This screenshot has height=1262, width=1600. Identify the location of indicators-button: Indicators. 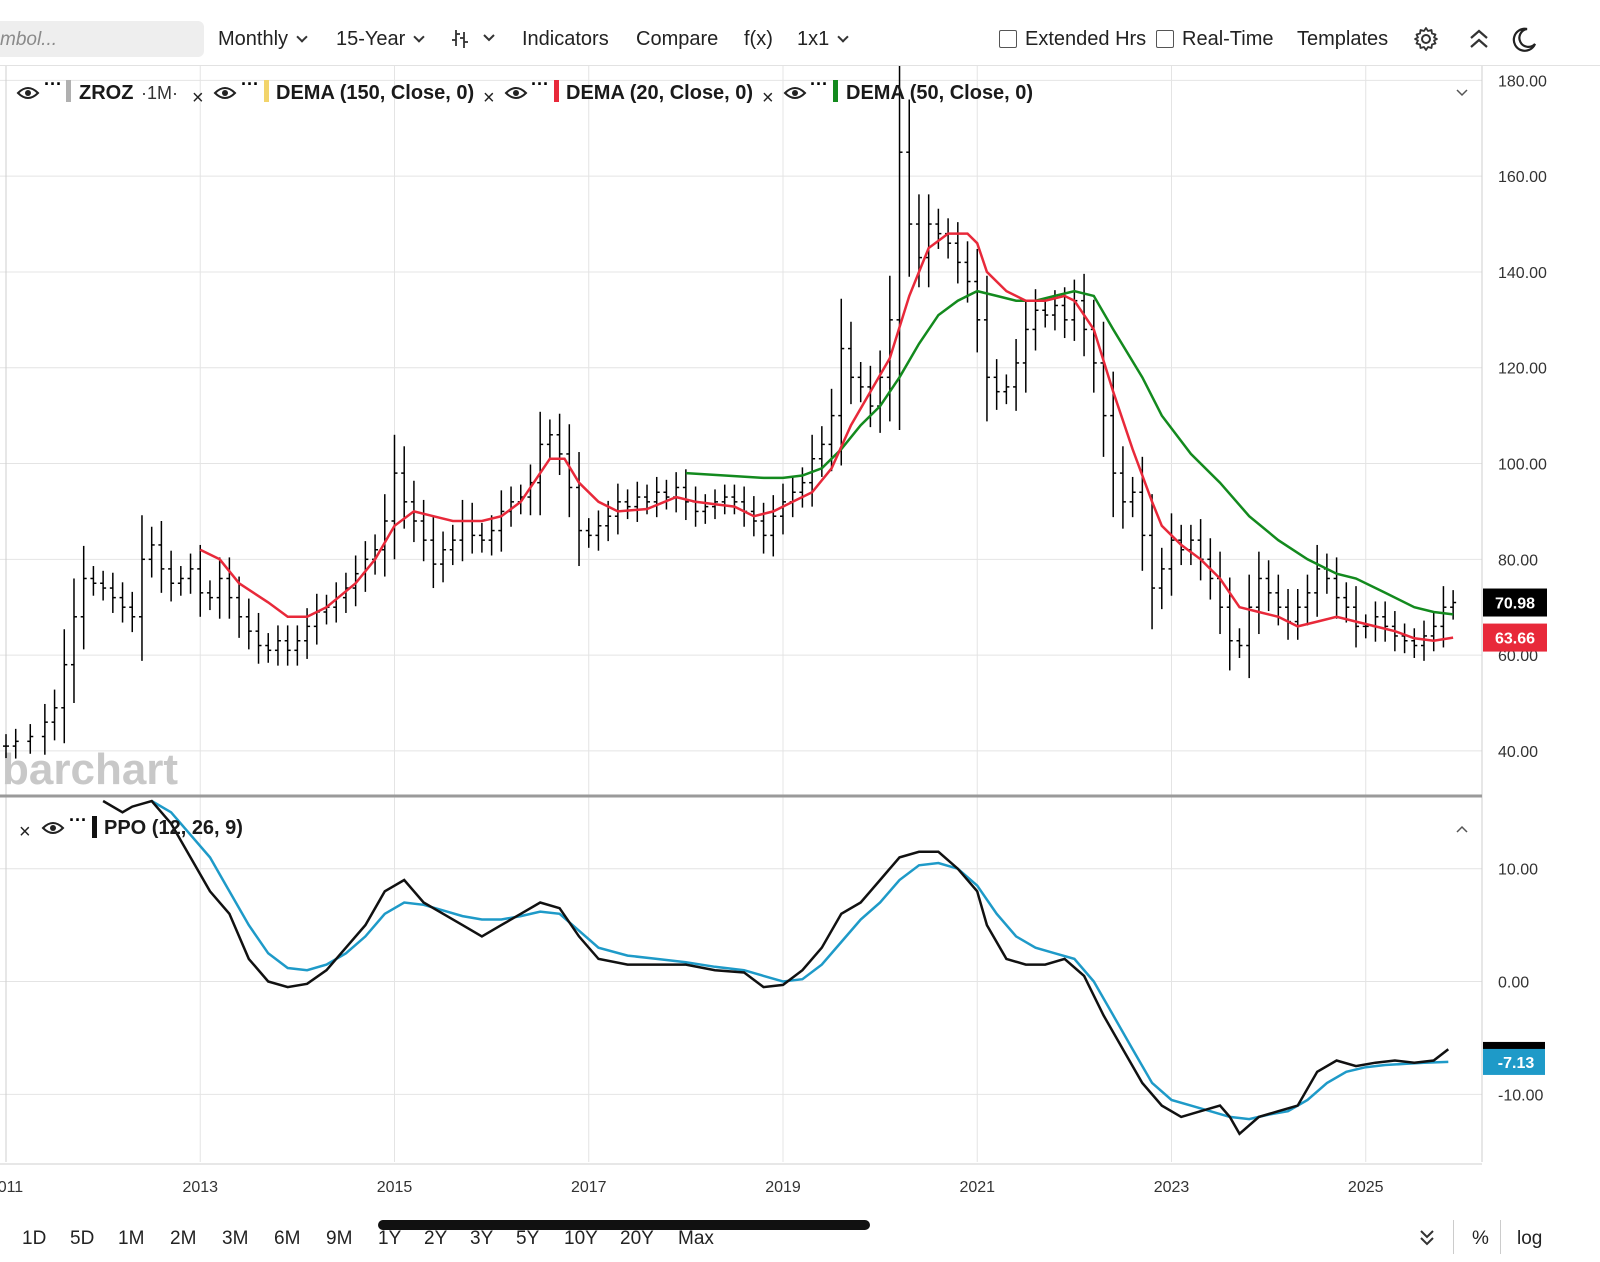
(565, 39).